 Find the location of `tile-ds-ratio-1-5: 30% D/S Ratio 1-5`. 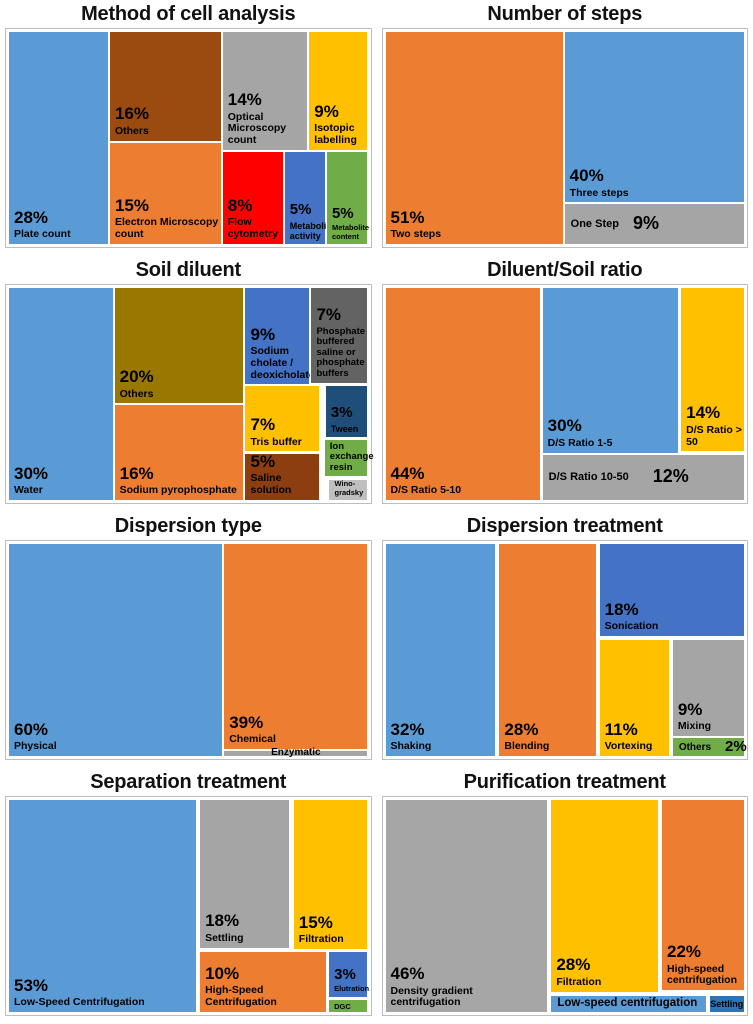

tile-ds-ratio-1-5: 30% D/S Ratio 1-5 is located at coordinates (610, 370).